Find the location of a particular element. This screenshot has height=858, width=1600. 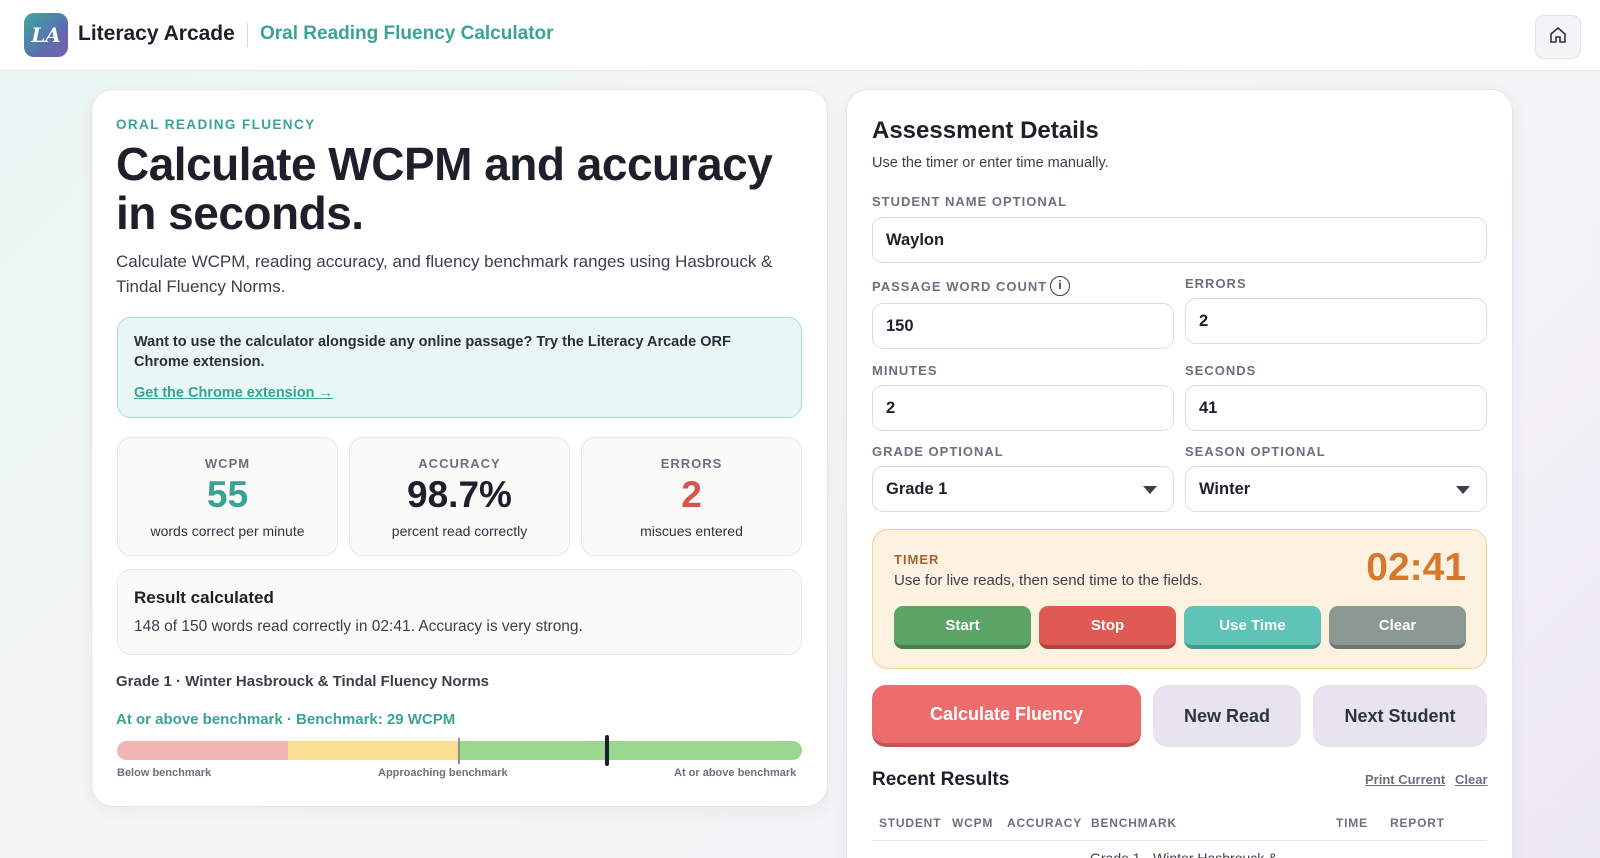

print-current-link: Print Current is located at coordinates (1405, 779).